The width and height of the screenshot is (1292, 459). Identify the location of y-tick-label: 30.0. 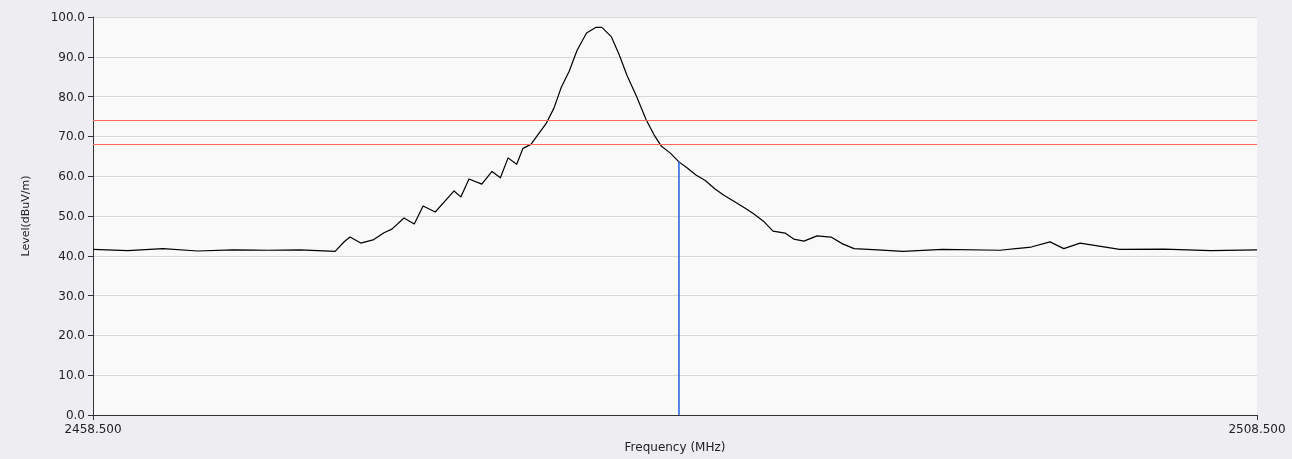
(71, 295).